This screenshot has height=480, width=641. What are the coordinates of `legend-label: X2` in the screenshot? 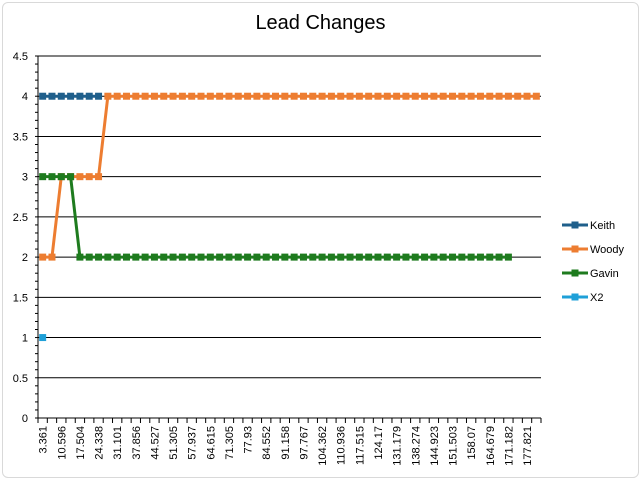 It's located at (596, 298).